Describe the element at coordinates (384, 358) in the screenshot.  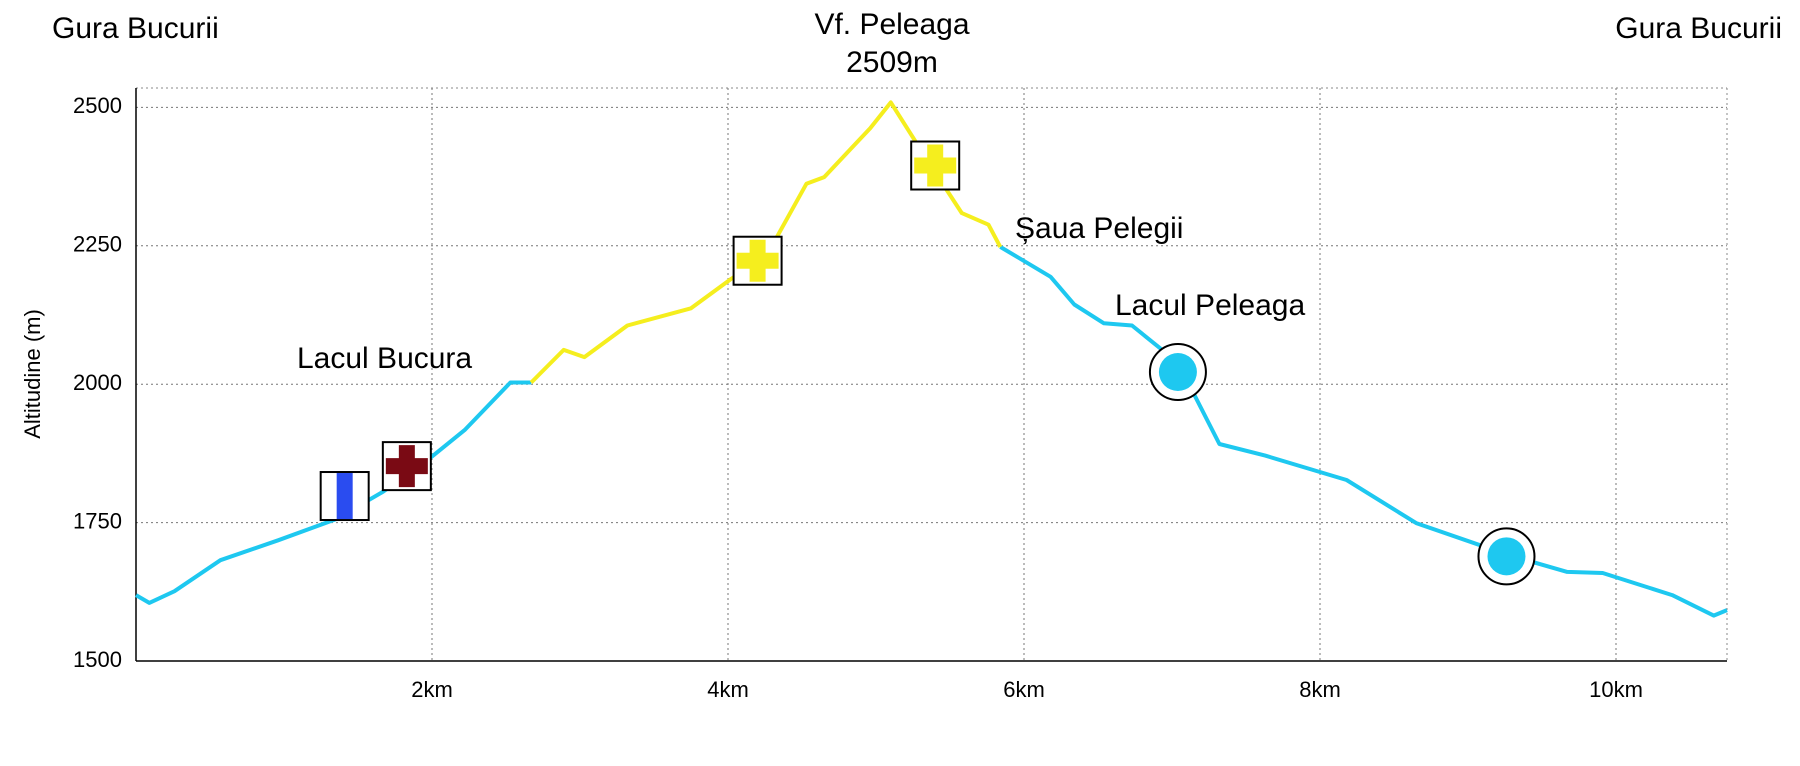
I see `annotation: Lacul Bucura` at that location.